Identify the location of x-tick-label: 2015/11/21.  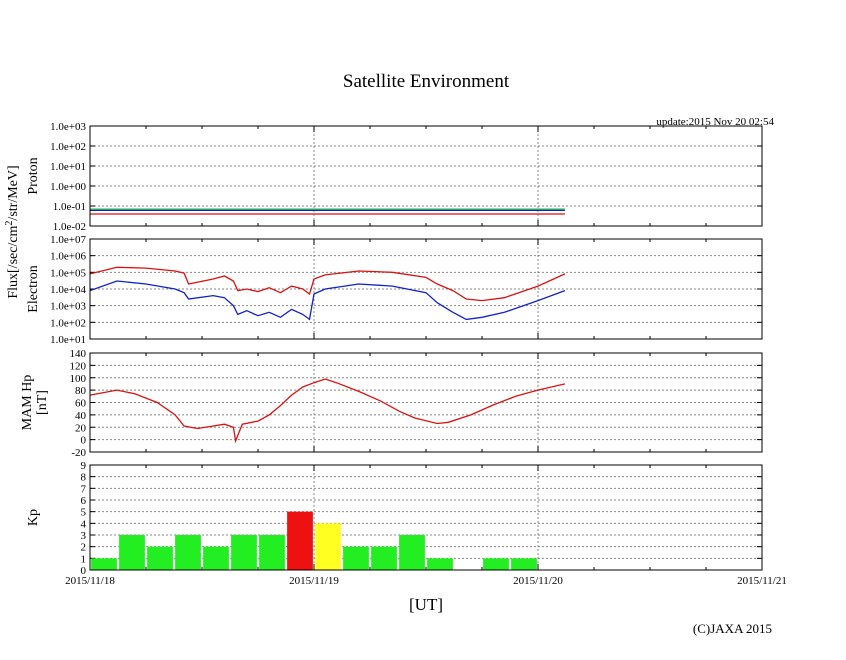
(762, 581).